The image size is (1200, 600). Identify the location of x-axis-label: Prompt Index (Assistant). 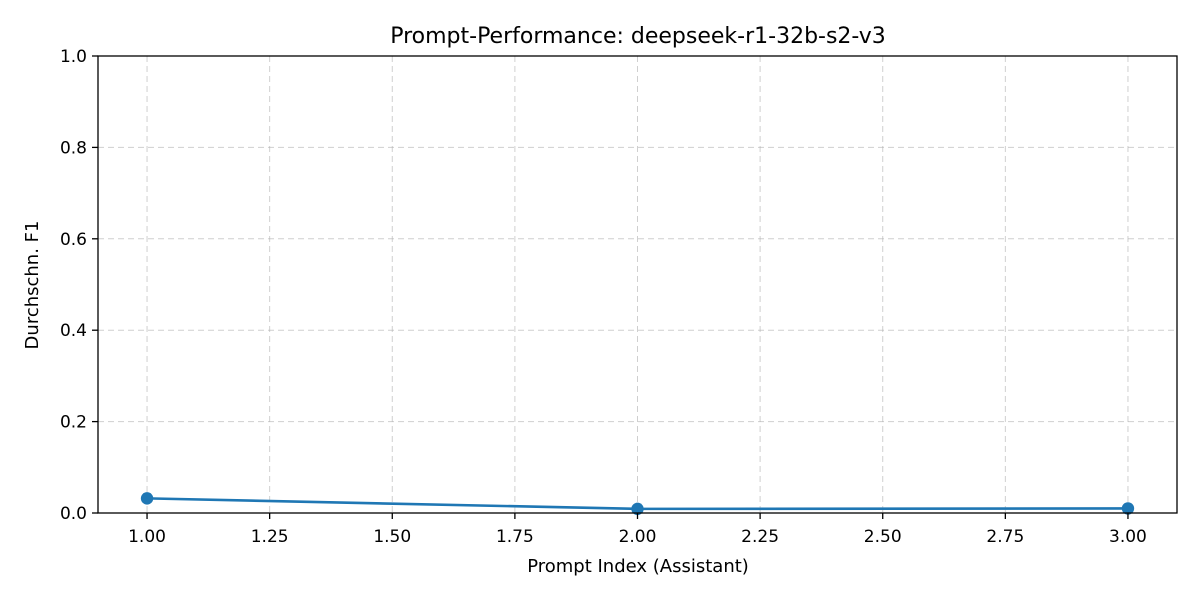
(638, 566).